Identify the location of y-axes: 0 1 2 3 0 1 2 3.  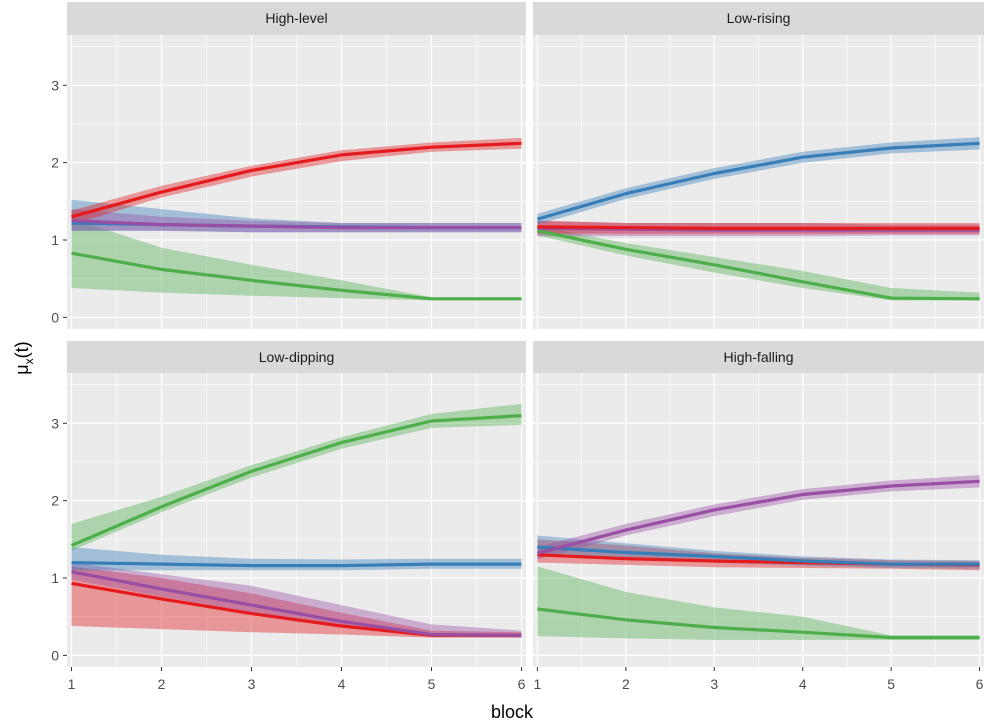
(59, 370).